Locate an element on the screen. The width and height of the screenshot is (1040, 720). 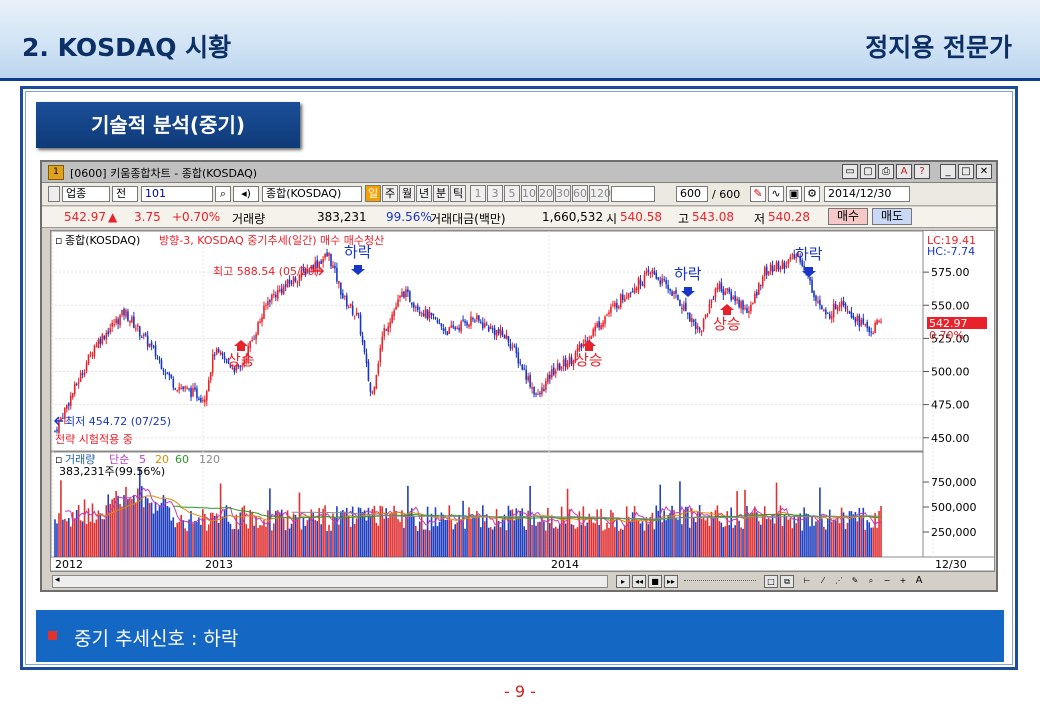
layout-icon: ▭ is located at coordinates (850, 171).